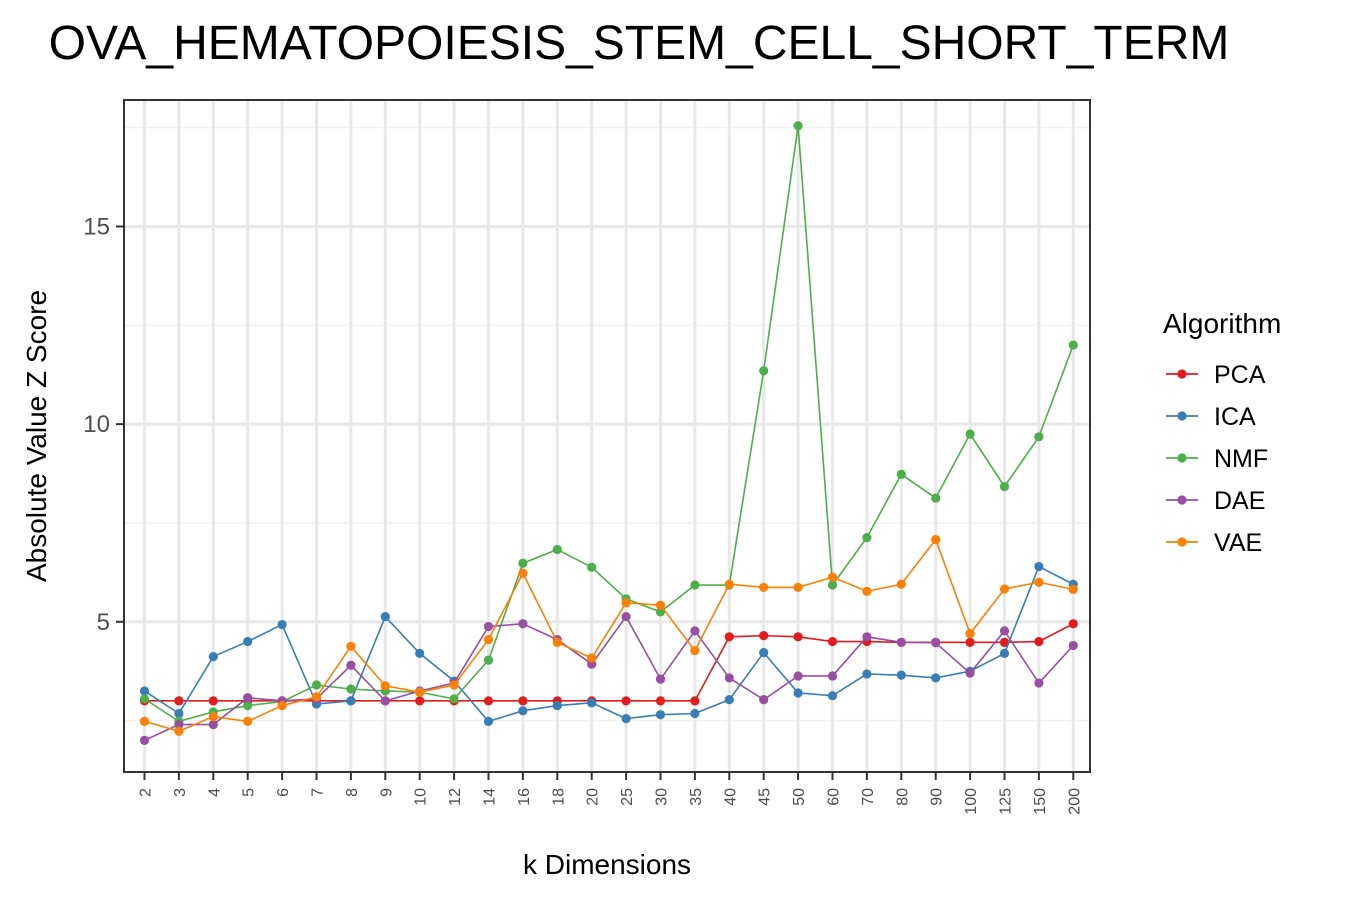  What do you see at coordinates (1222, 432) in the screenshot?
I see `legend: Algorithm PCA ICA NMF DAE VAE` at bounding box center [1222, 432].